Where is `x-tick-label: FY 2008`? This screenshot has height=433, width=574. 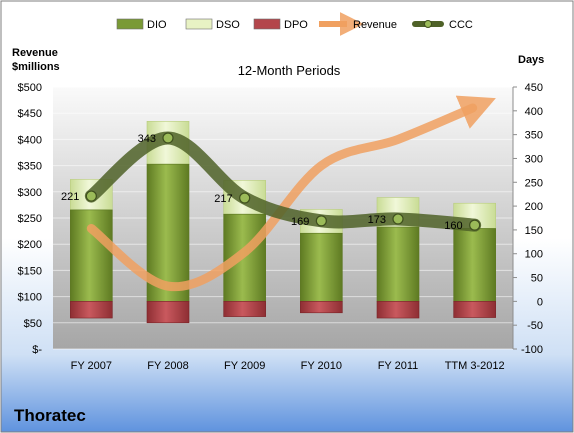
x-tick-label: FY 2008 is located at coordinates (167, 366).